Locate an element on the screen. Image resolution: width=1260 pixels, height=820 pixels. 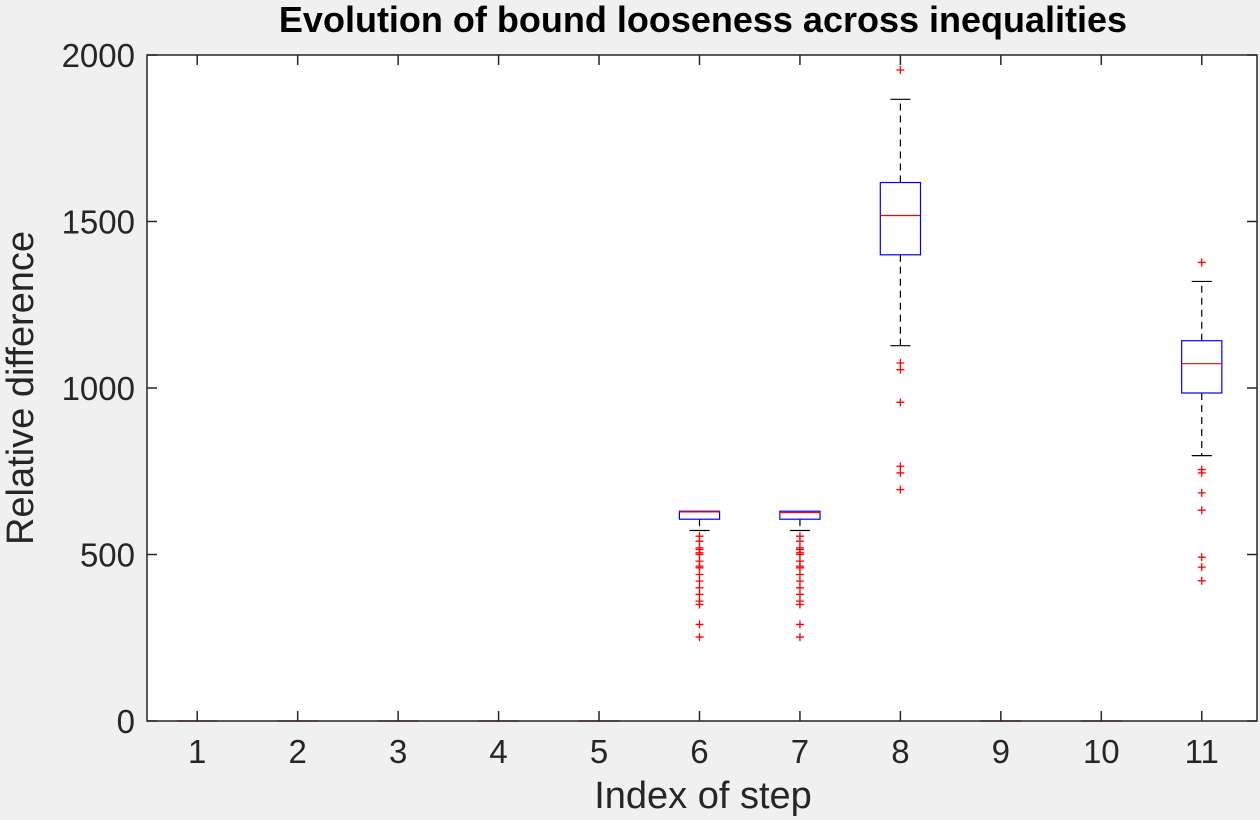
y-tick-label: 1500 is located at coordinates (98, 222).